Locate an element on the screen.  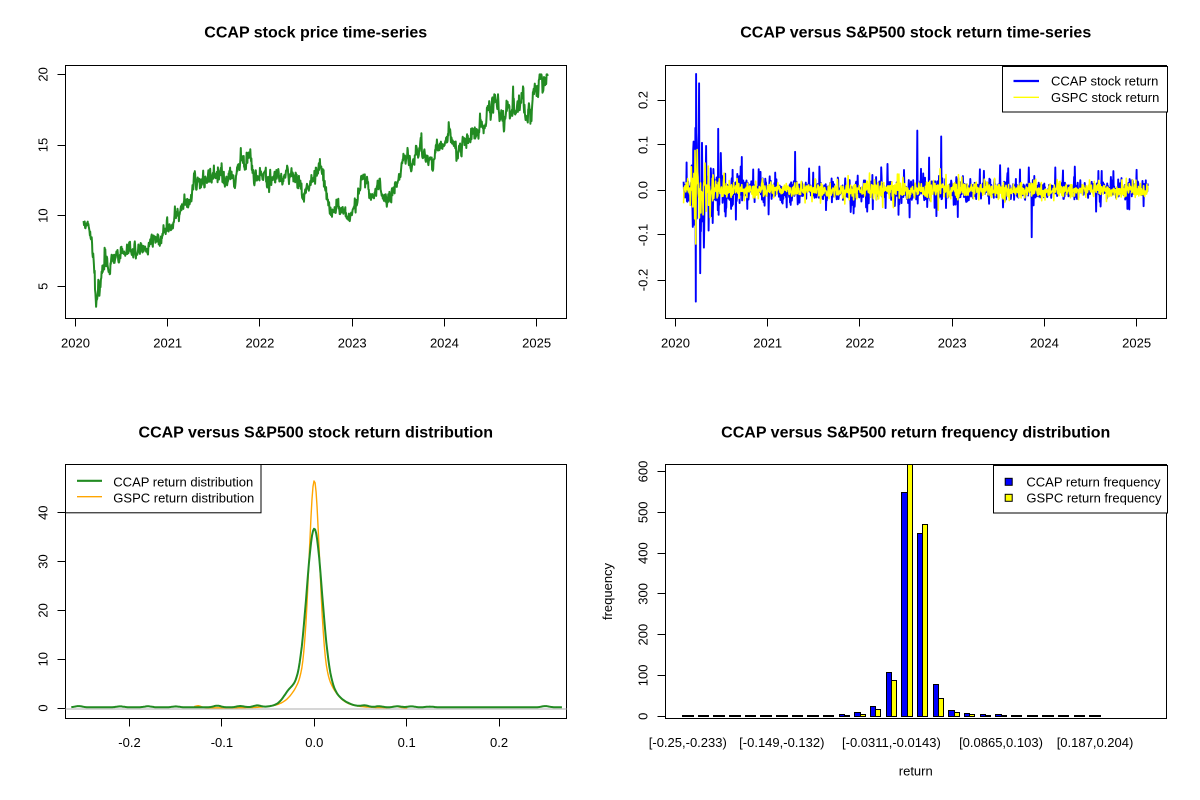
svg-text: 30 is located at coordinates (43, 561).